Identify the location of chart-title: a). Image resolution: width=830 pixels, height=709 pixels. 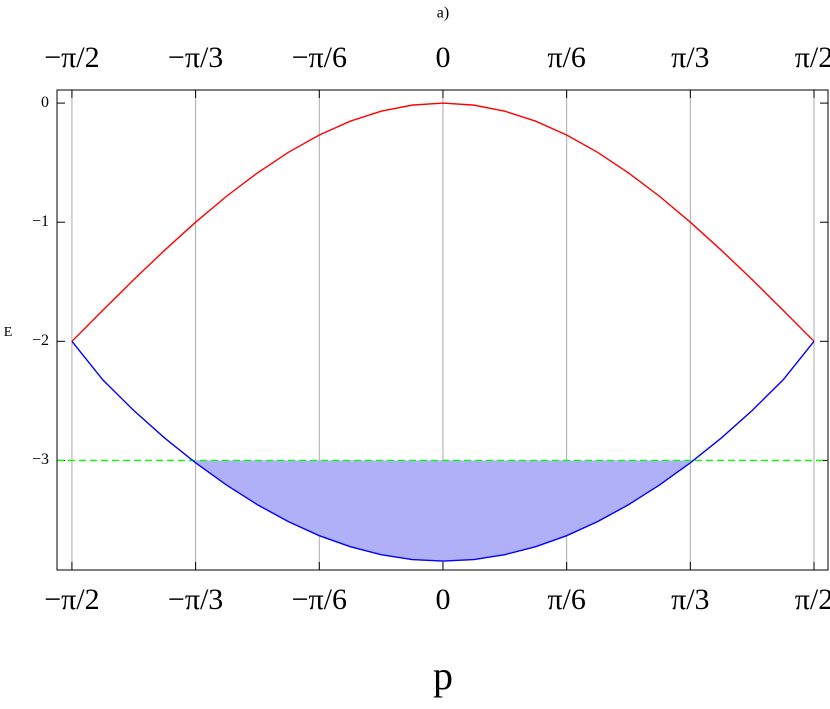
(443, 13).